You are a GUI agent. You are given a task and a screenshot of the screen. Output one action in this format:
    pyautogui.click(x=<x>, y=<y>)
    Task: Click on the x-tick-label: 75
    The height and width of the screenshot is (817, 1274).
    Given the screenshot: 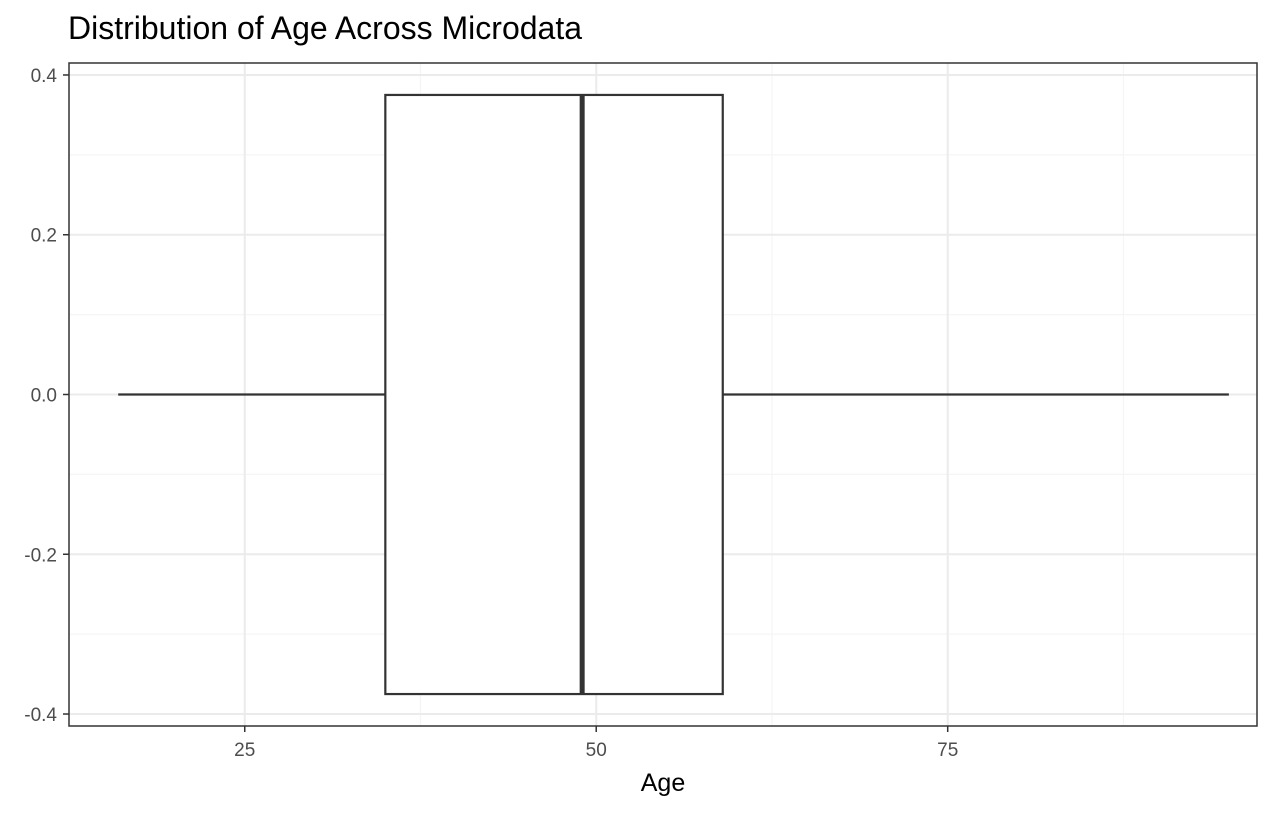 What is the action you would take?
    pyautogui.click(x=947, y=750)
    